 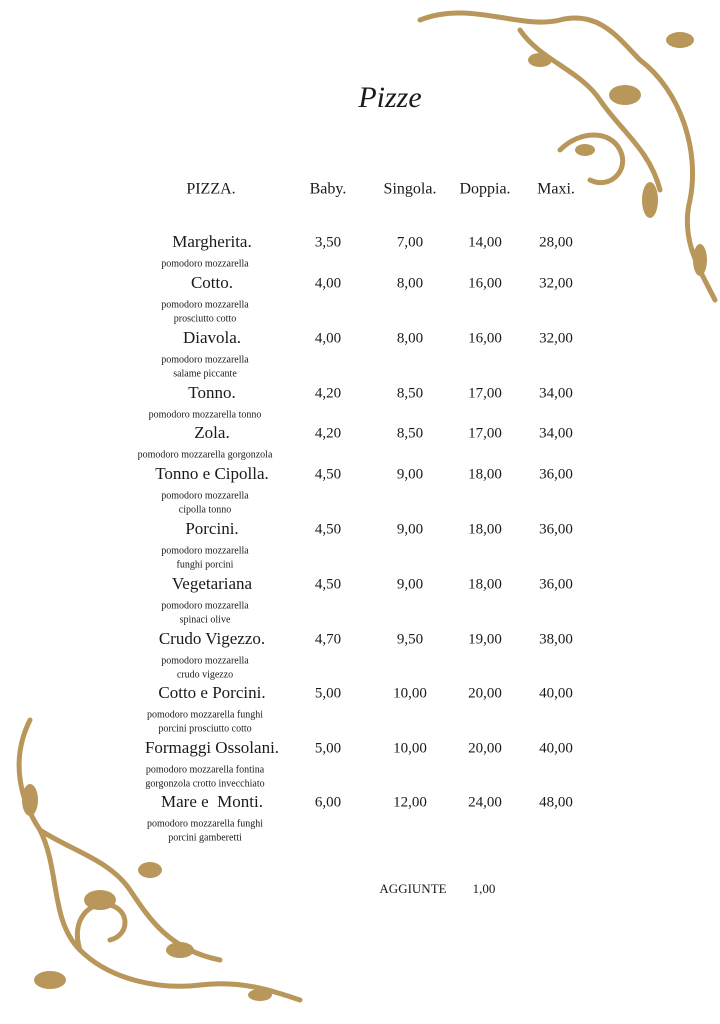 What do you see at coordinates (328, 639) in the screenshot?
I see `price: 4,70` at bounding box center [328, 639].